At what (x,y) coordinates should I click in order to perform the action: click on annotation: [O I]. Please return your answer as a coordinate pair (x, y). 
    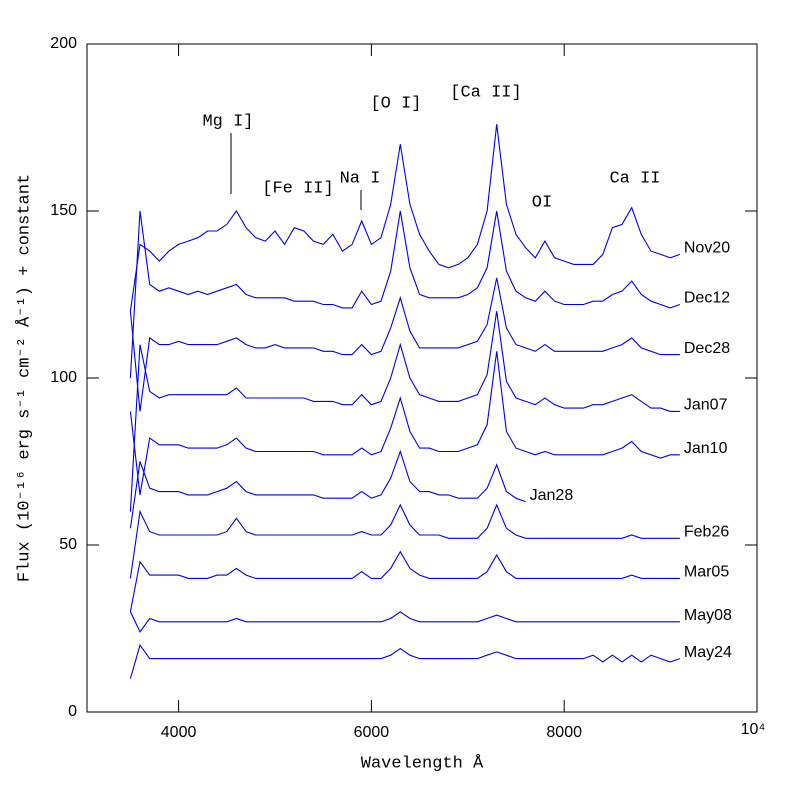
    Looking at the image, I should click on (395, 103).